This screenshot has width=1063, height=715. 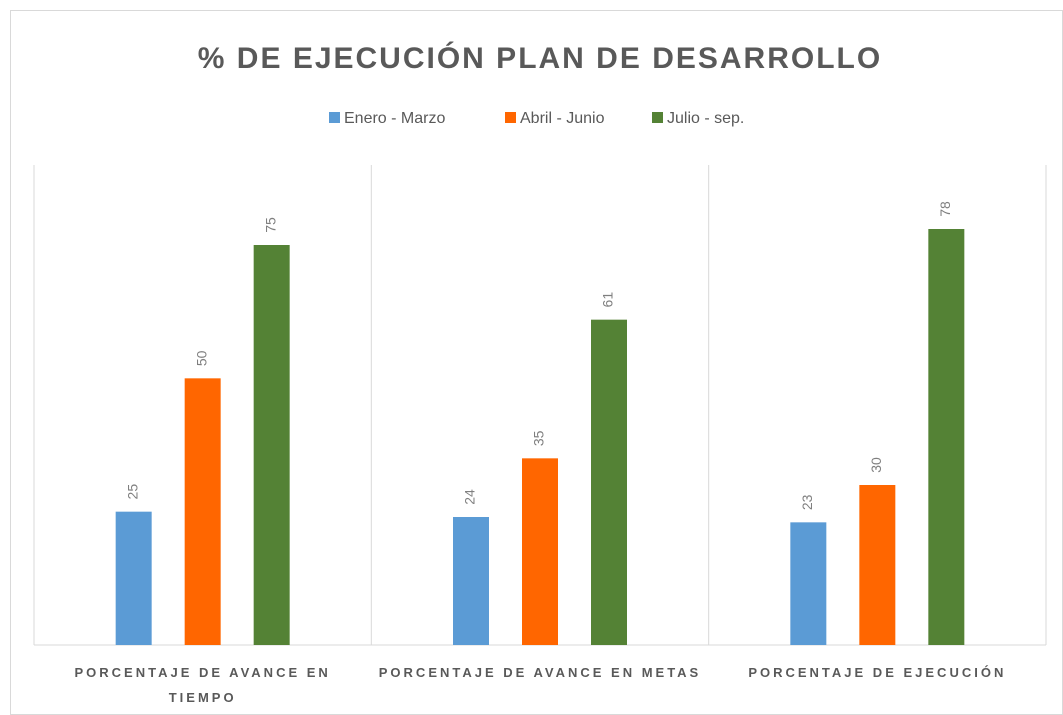 I want to click on data-label: 25, so click(x=132, y=492).